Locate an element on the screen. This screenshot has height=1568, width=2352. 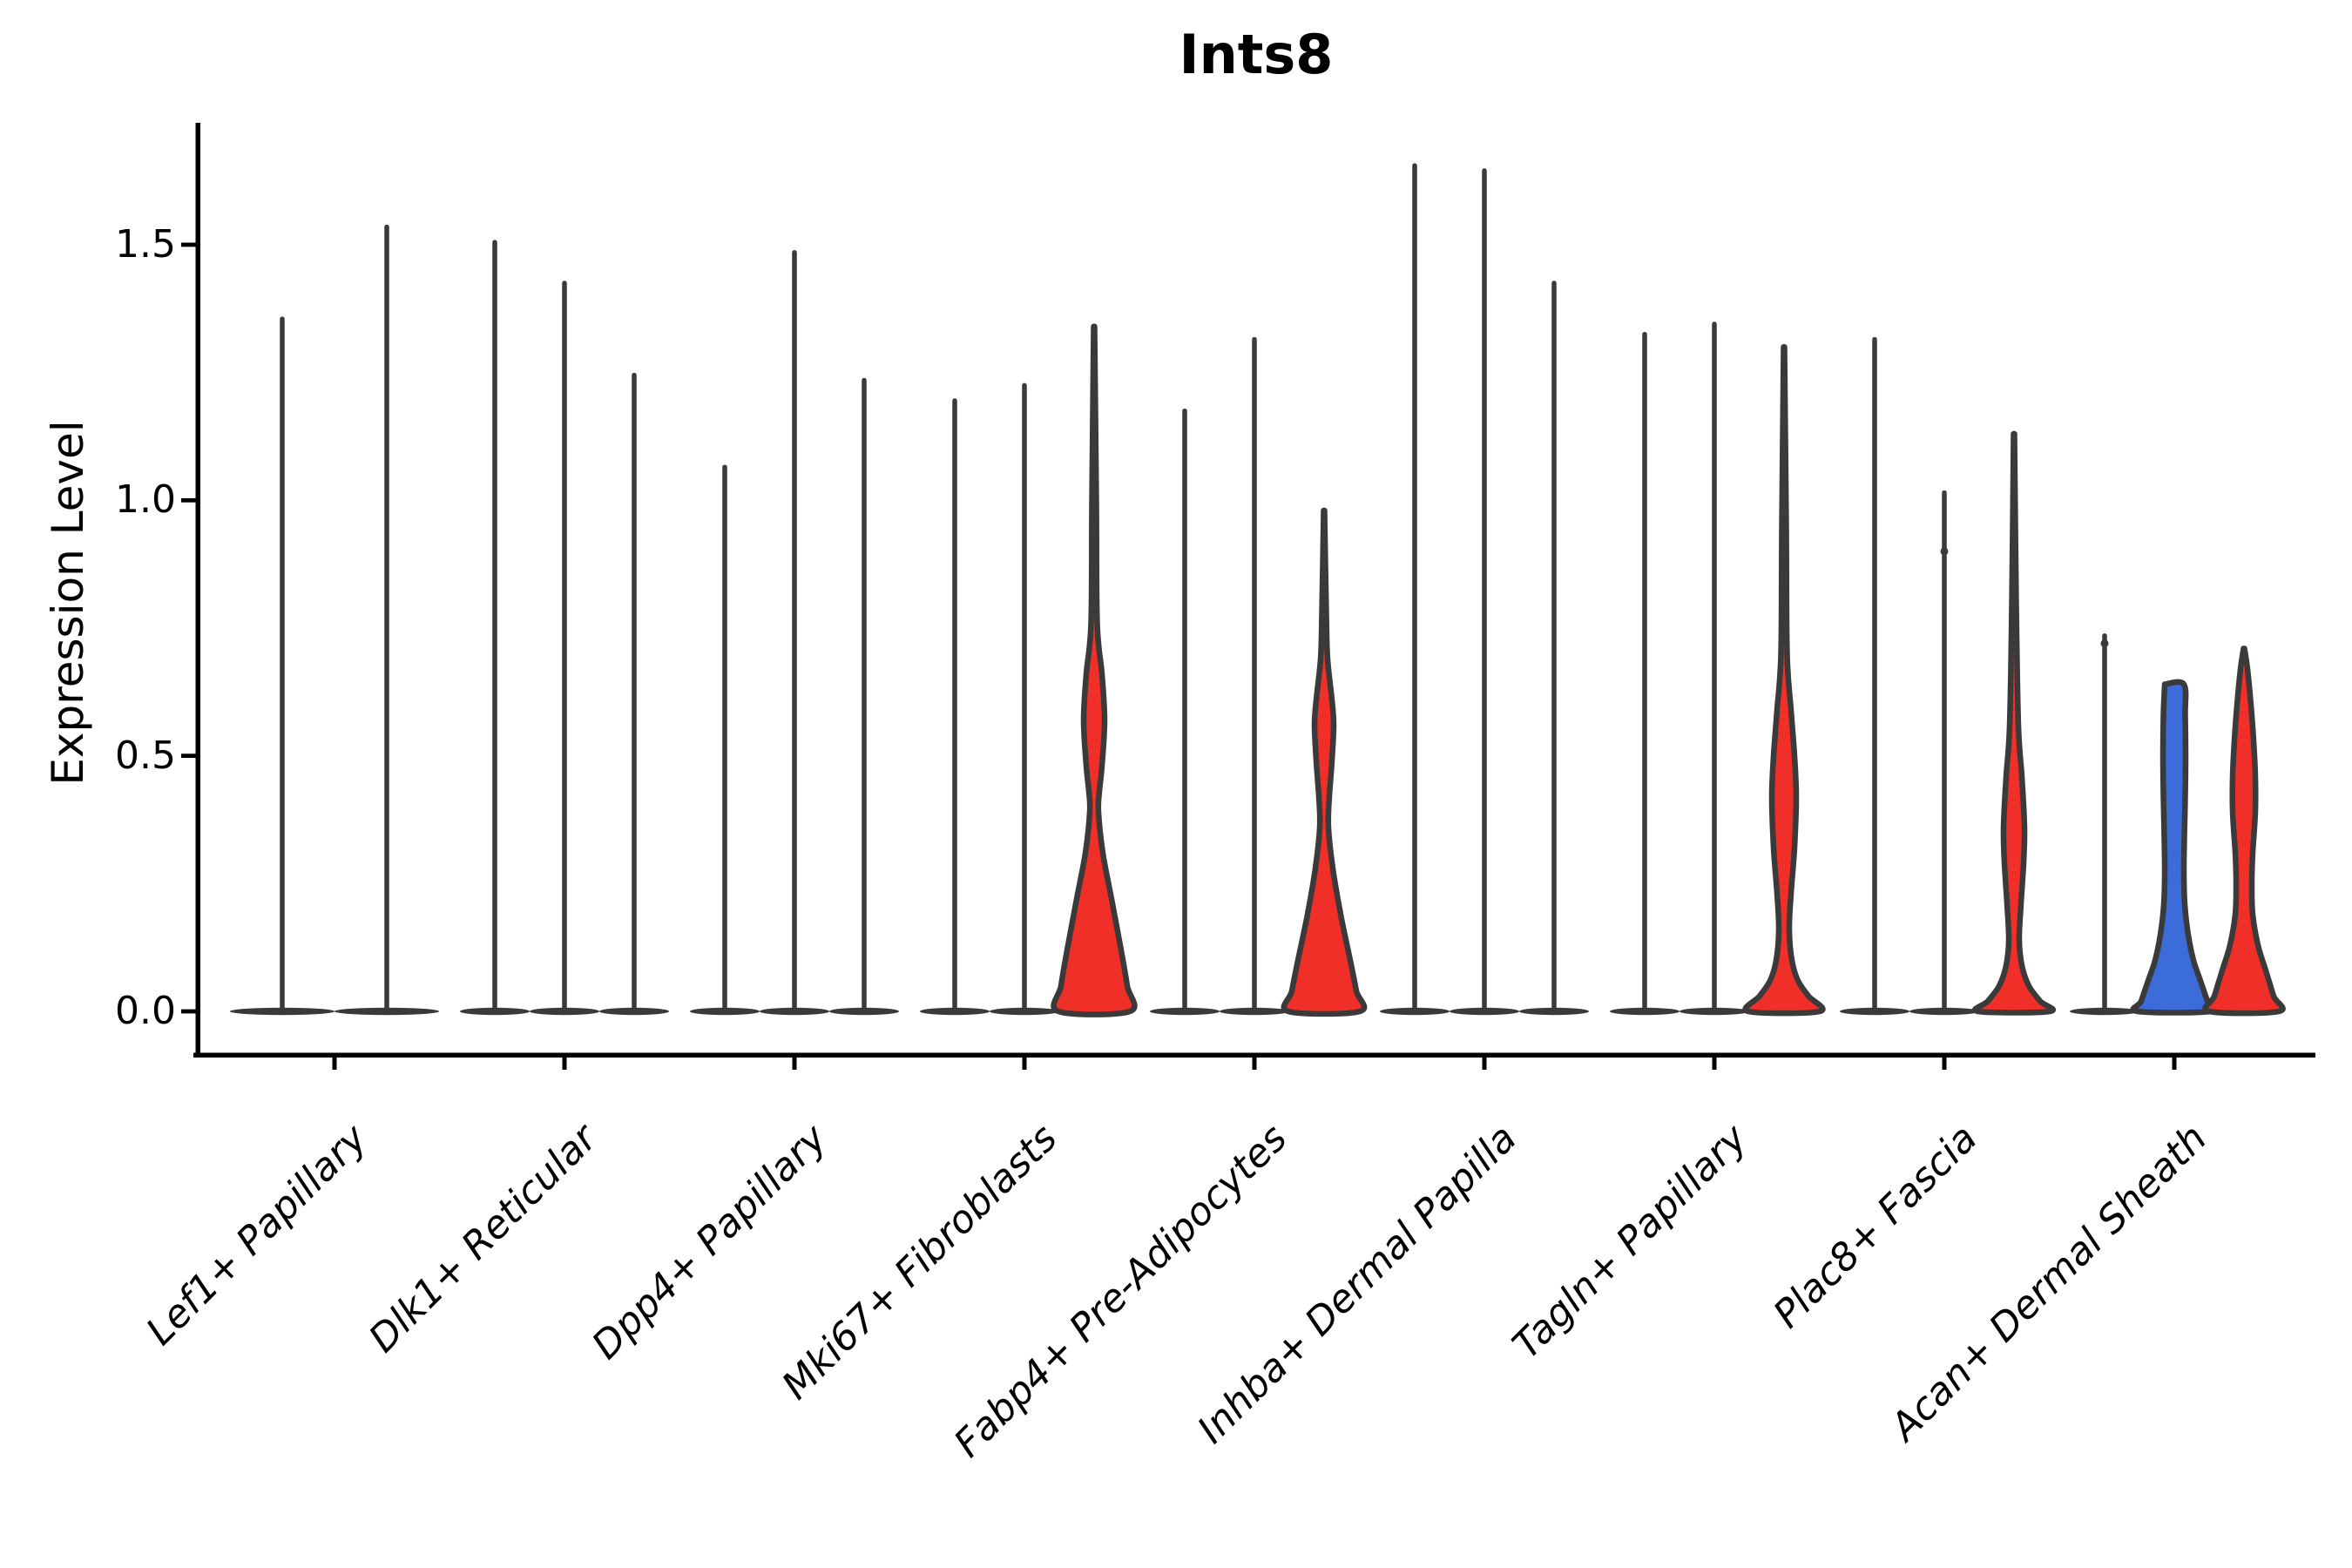
y-tick-label: 0.5 is located at coordinates (145, 756).